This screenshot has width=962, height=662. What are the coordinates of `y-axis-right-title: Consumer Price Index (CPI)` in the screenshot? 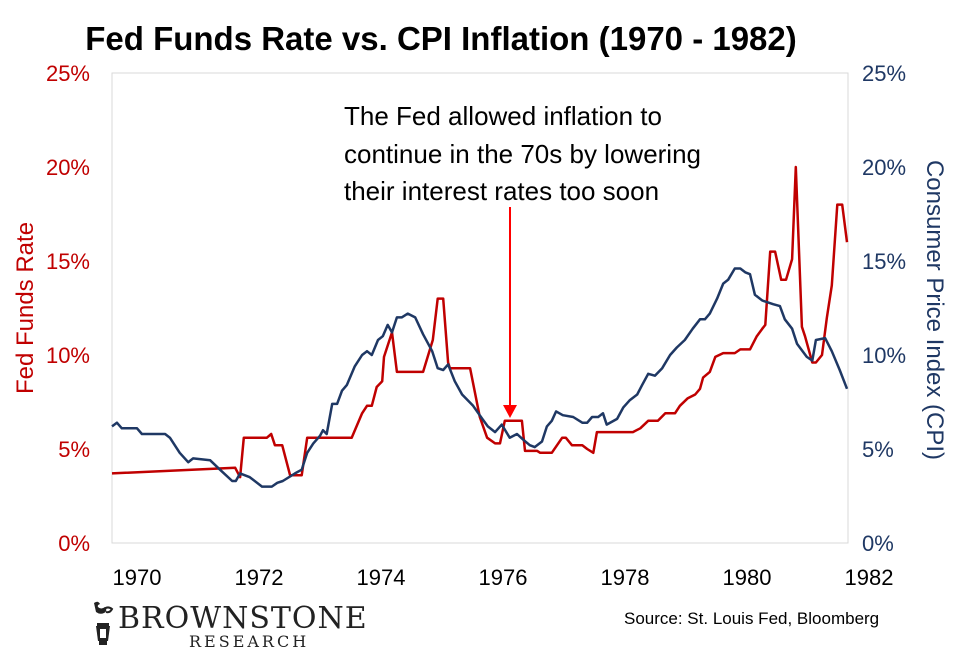 It's located at (934, 310).